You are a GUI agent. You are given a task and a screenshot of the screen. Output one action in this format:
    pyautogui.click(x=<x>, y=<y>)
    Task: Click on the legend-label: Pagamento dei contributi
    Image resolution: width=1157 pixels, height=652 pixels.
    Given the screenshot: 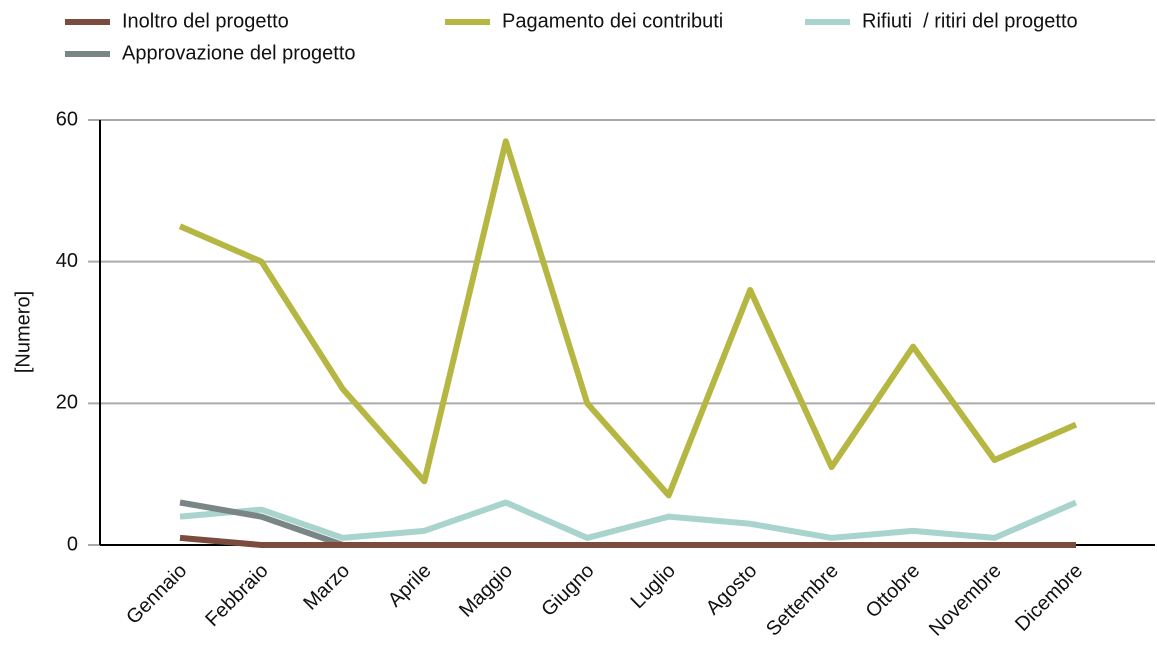 What is the action you would take?
    pyautogui.click(x=612, y=21)
    